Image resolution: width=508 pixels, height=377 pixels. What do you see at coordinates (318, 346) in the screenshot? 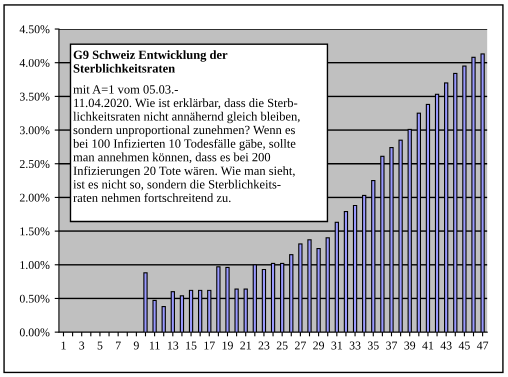
I see `x-tick-label: 29` at bounding box center [318, 346].